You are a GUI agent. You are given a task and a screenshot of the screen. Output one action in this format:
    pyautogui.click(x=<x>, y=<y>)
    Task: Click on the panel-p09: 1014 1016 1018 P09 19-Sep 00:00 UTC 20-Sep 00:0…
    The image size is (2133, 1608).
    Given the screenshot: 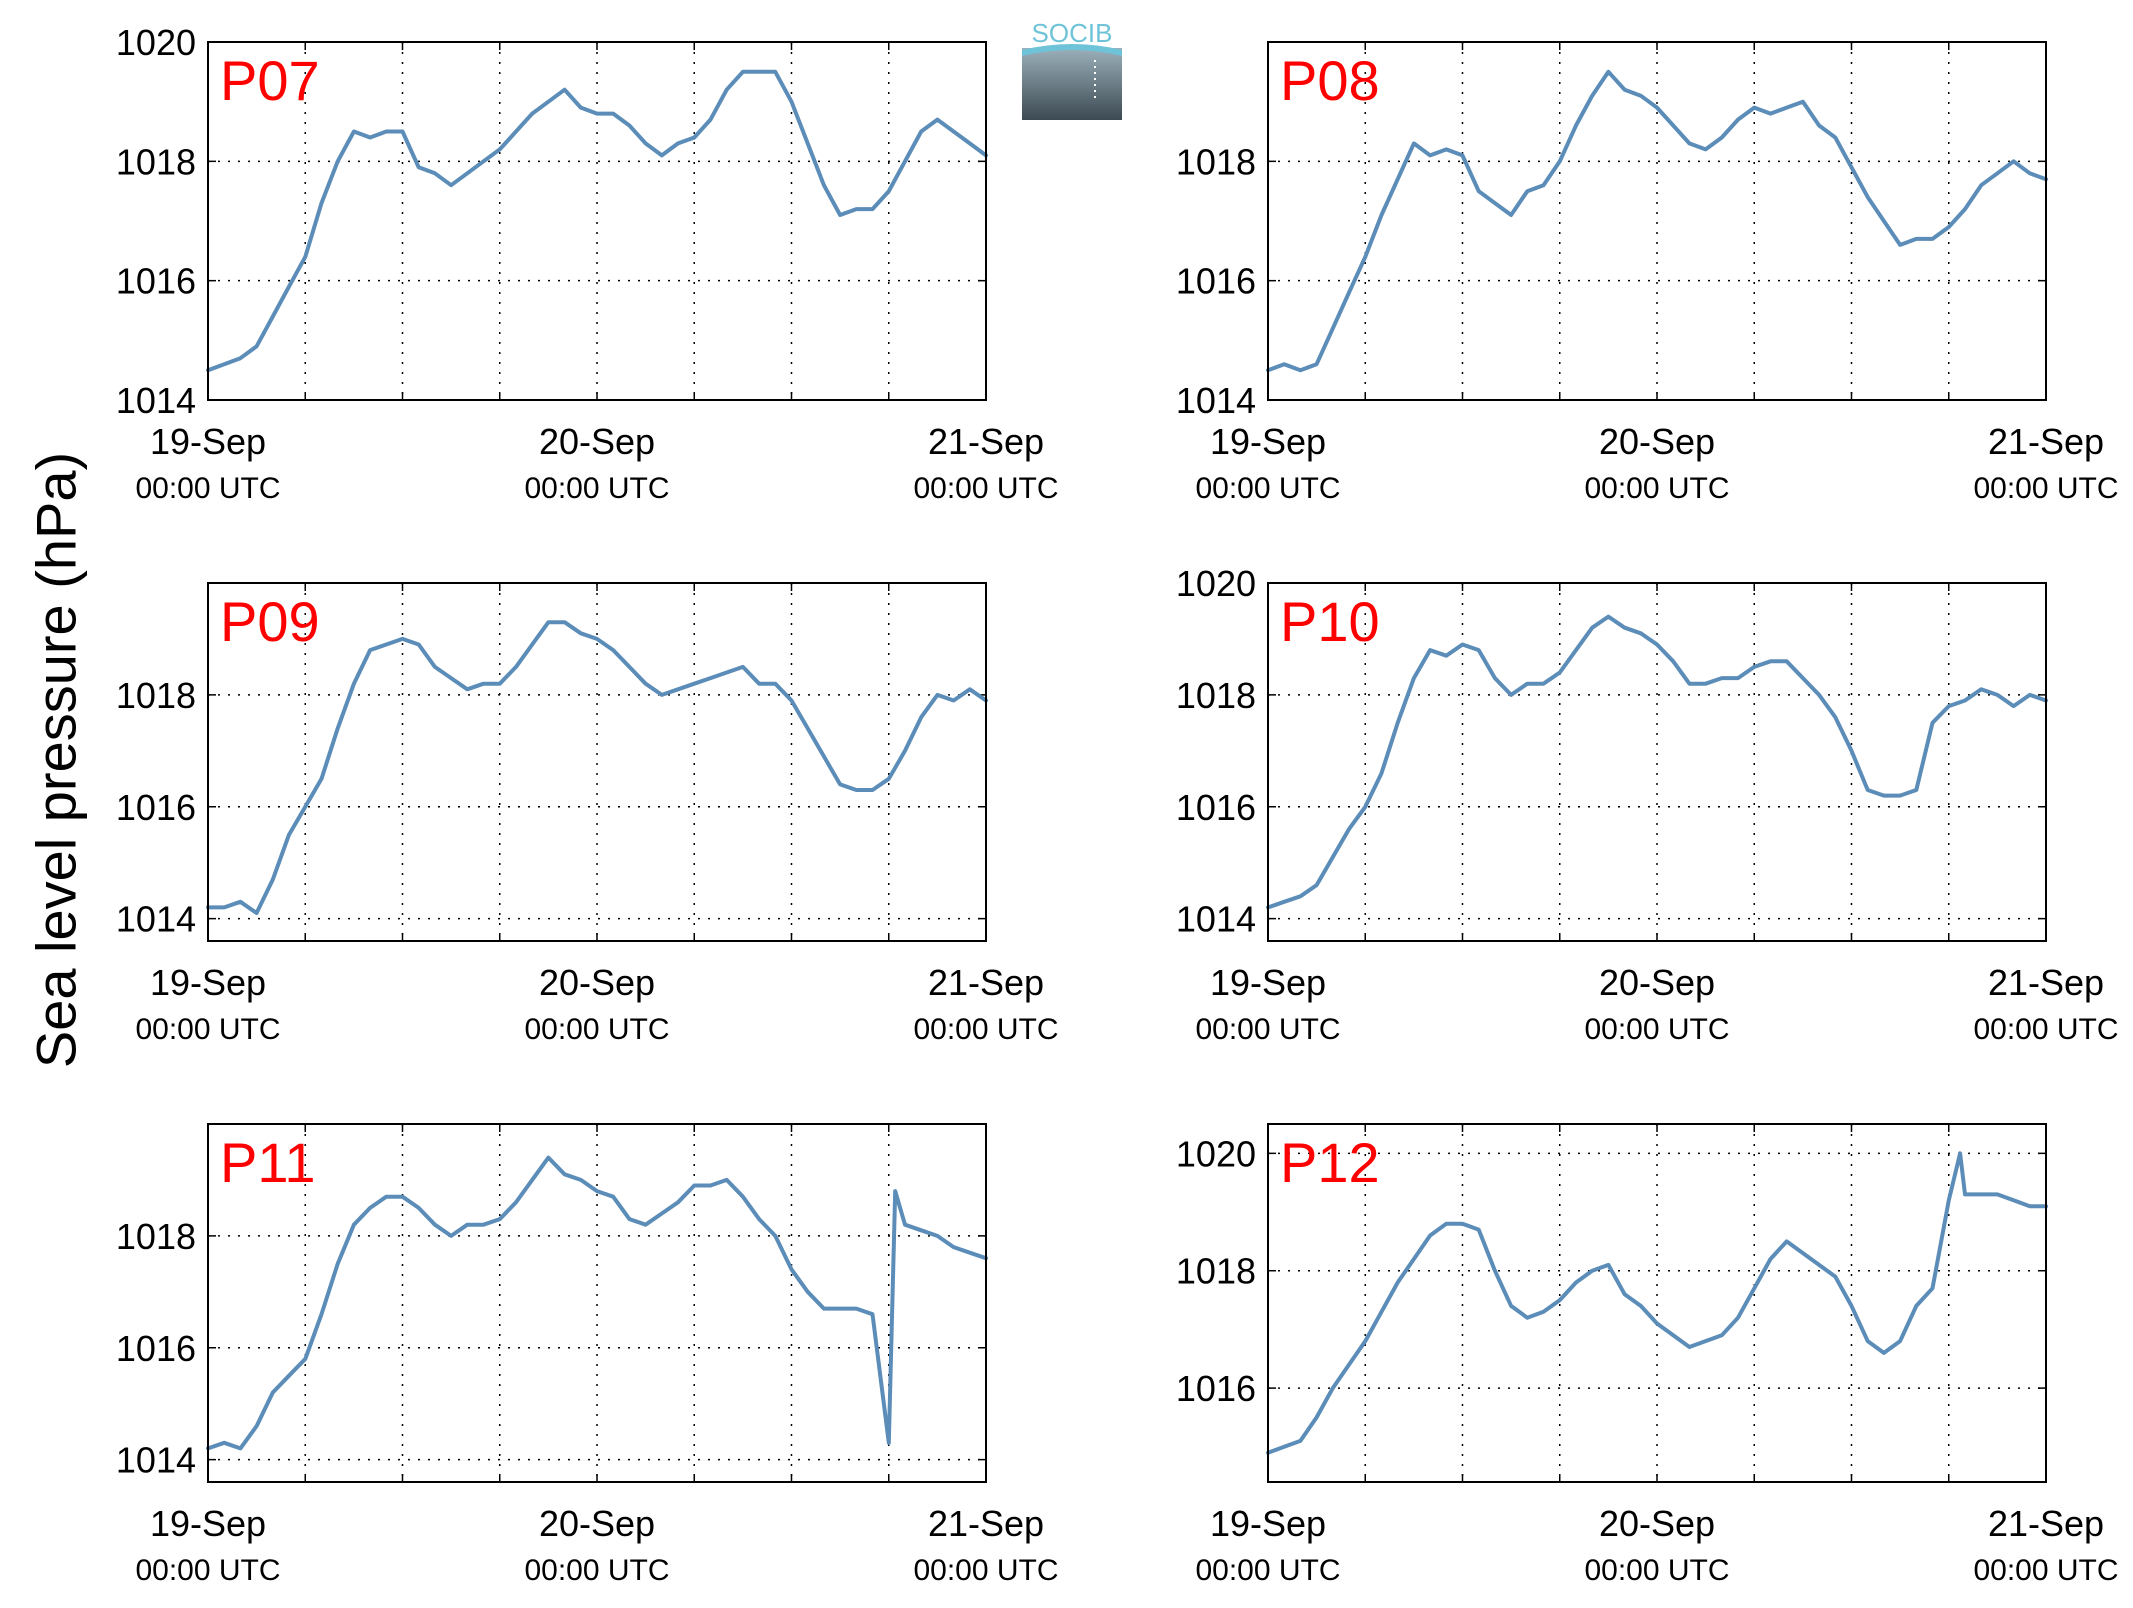 What is the action you would take?
    pyautogui.click(x=587, y=814)
    